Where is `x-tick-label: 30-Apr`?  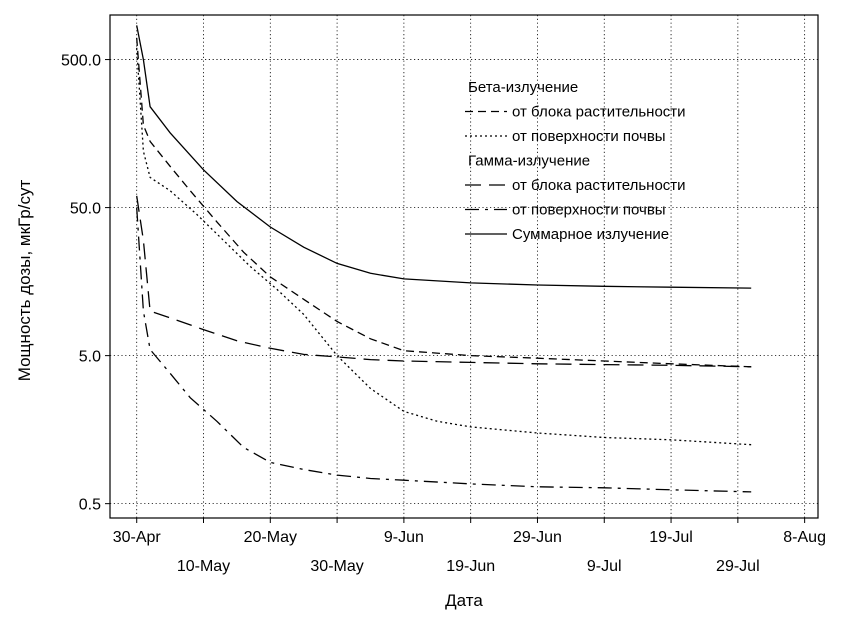 x-tick-label: 30-Apr is located at coordinates (137, 537).